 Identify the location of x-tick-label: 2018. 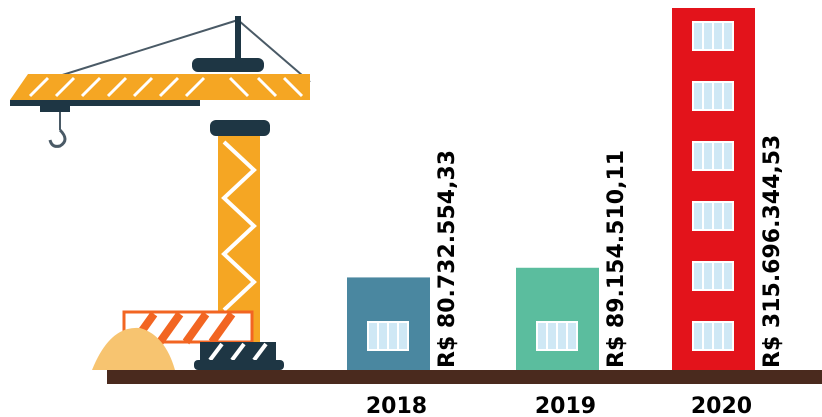
(396, 405).